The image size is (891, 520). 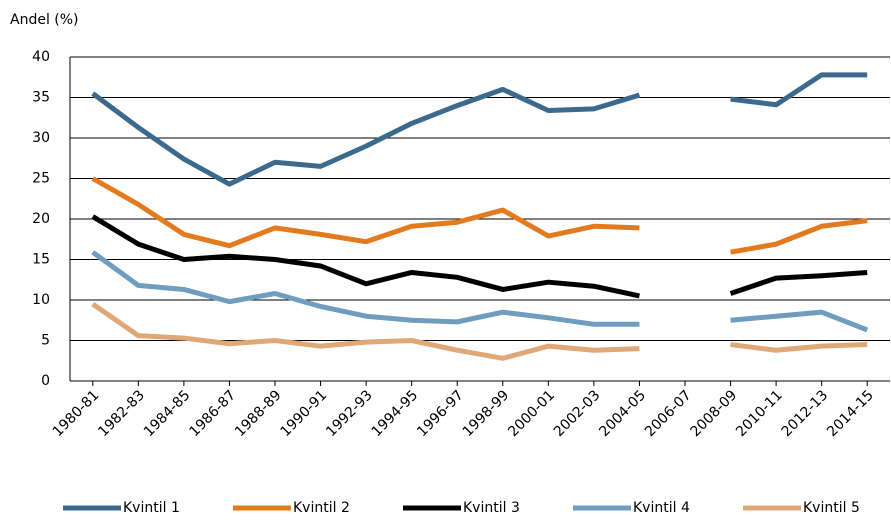 I want to click on y-tick-label: 15, so click(x=41, y=260).